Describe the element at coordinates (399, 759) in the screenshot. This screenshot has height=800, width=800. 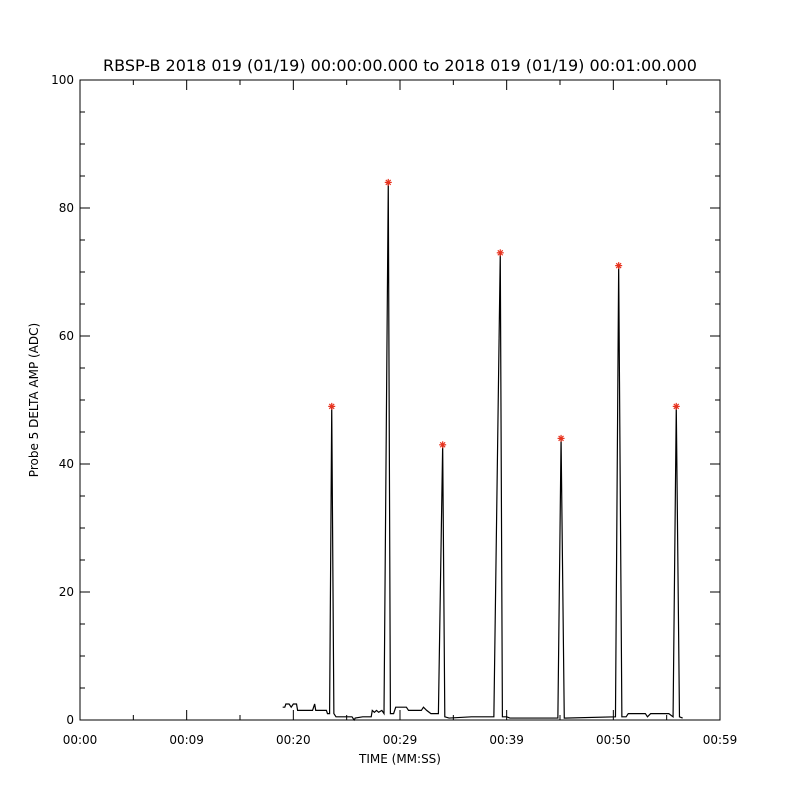
I see `x-axis-label: TIME (MM:SS)` at that location.